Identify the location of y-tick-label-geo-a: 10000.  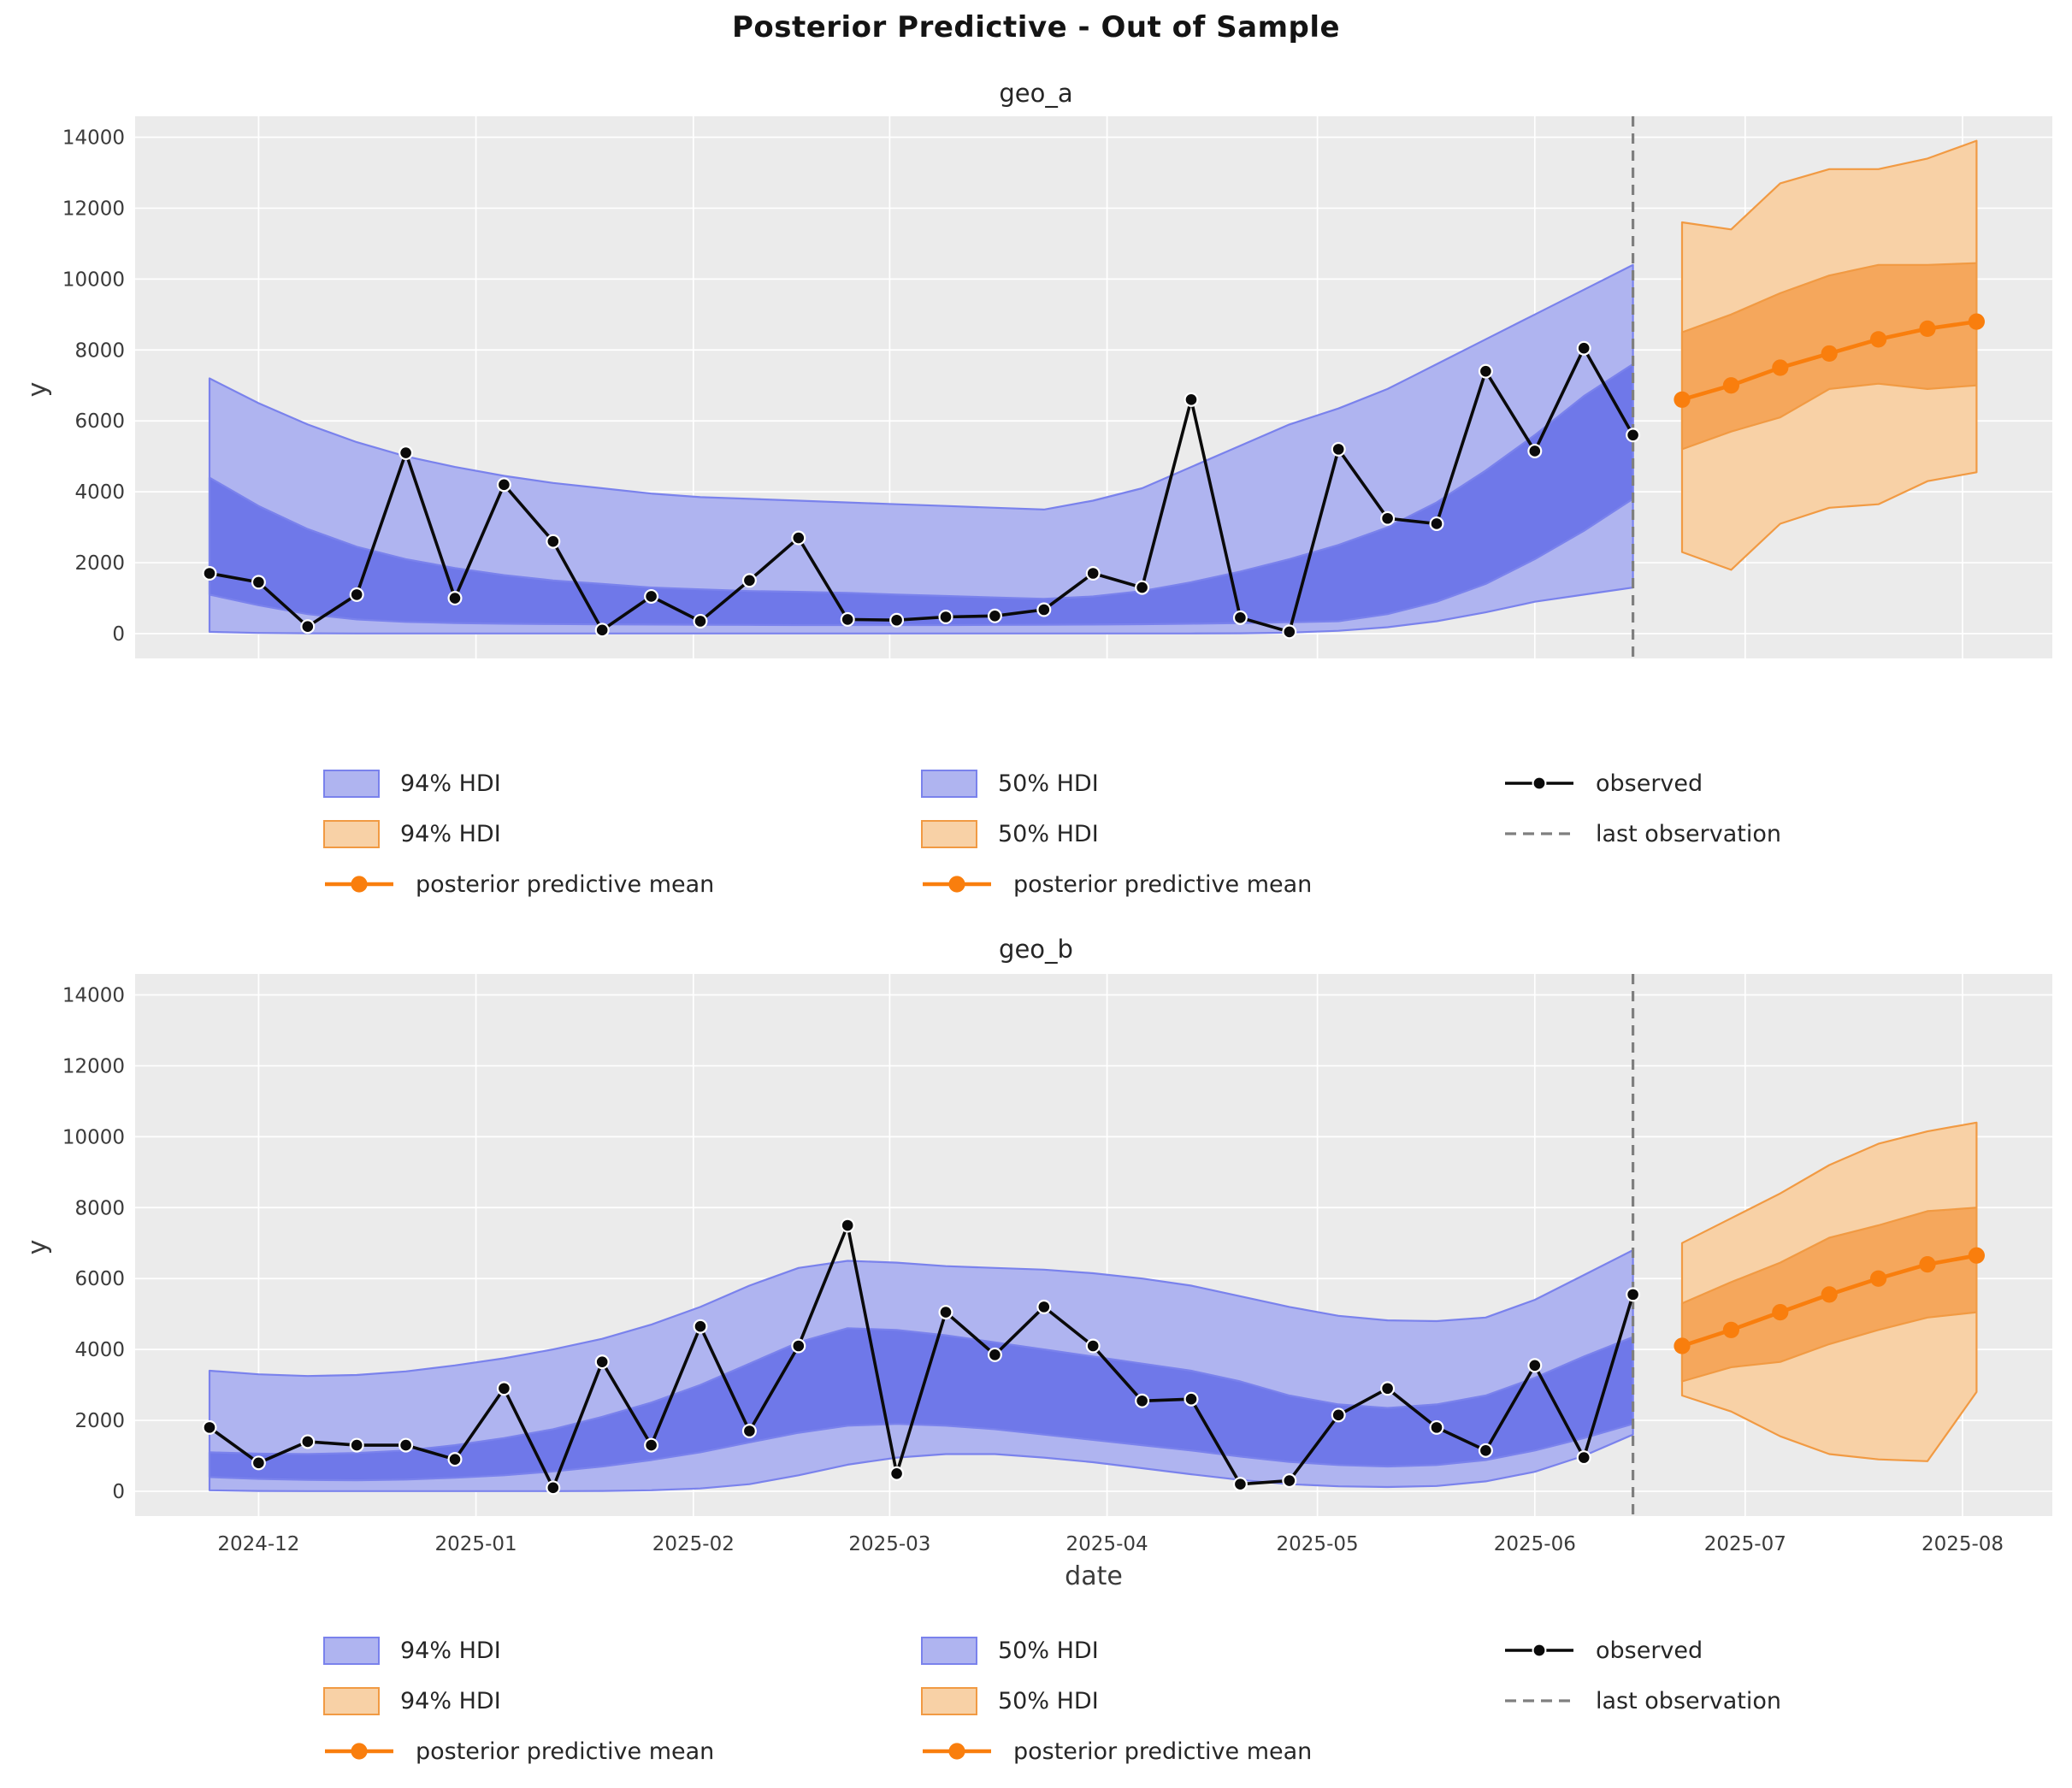
(93, 279).